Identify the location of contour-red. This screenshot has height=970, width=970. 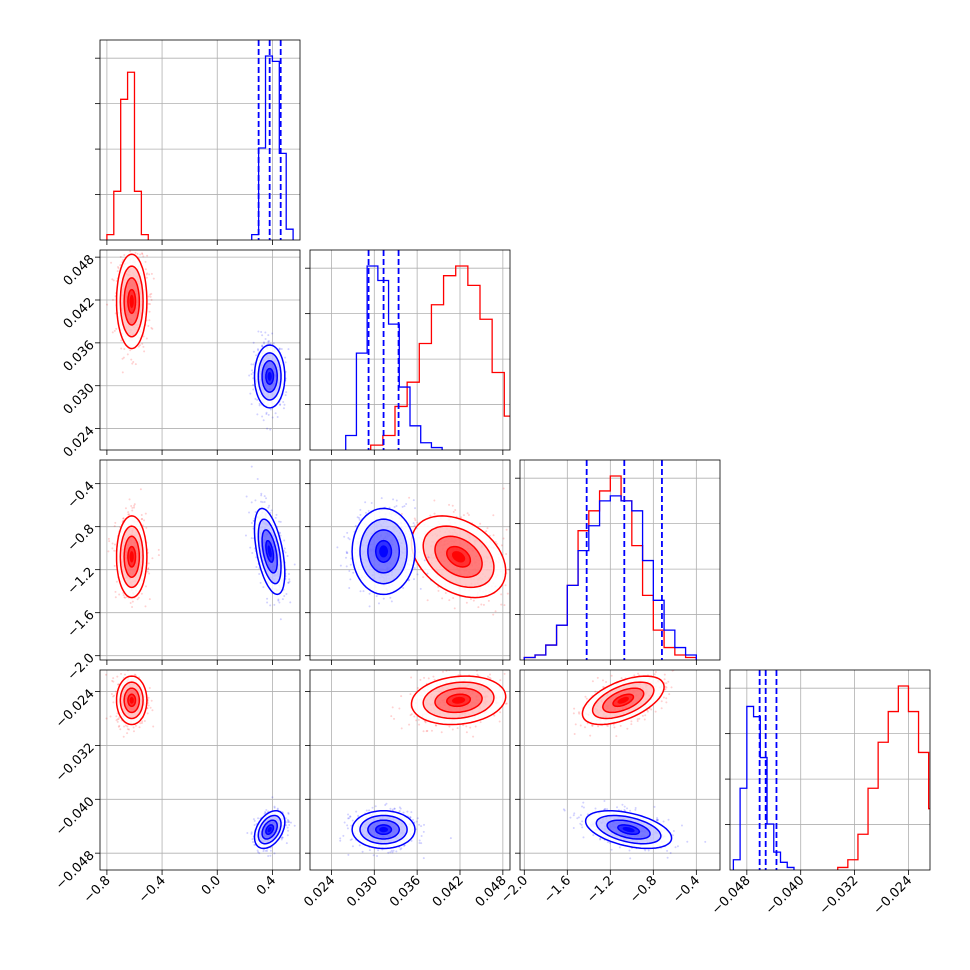
(132, 700).